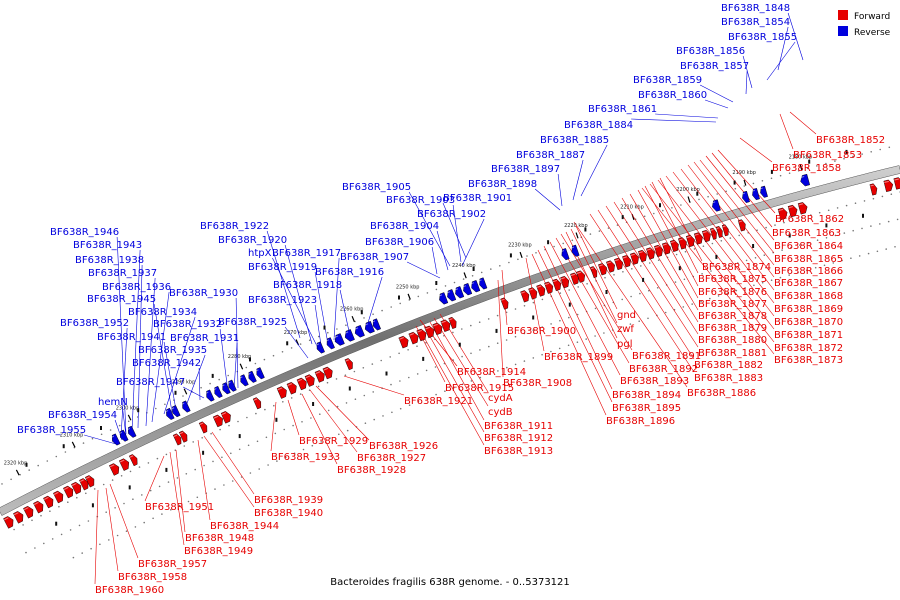  Describe the element at coordinates (541, 331) in the screenshot. I see `forward-gene-label: BF638R_1900` at that location.